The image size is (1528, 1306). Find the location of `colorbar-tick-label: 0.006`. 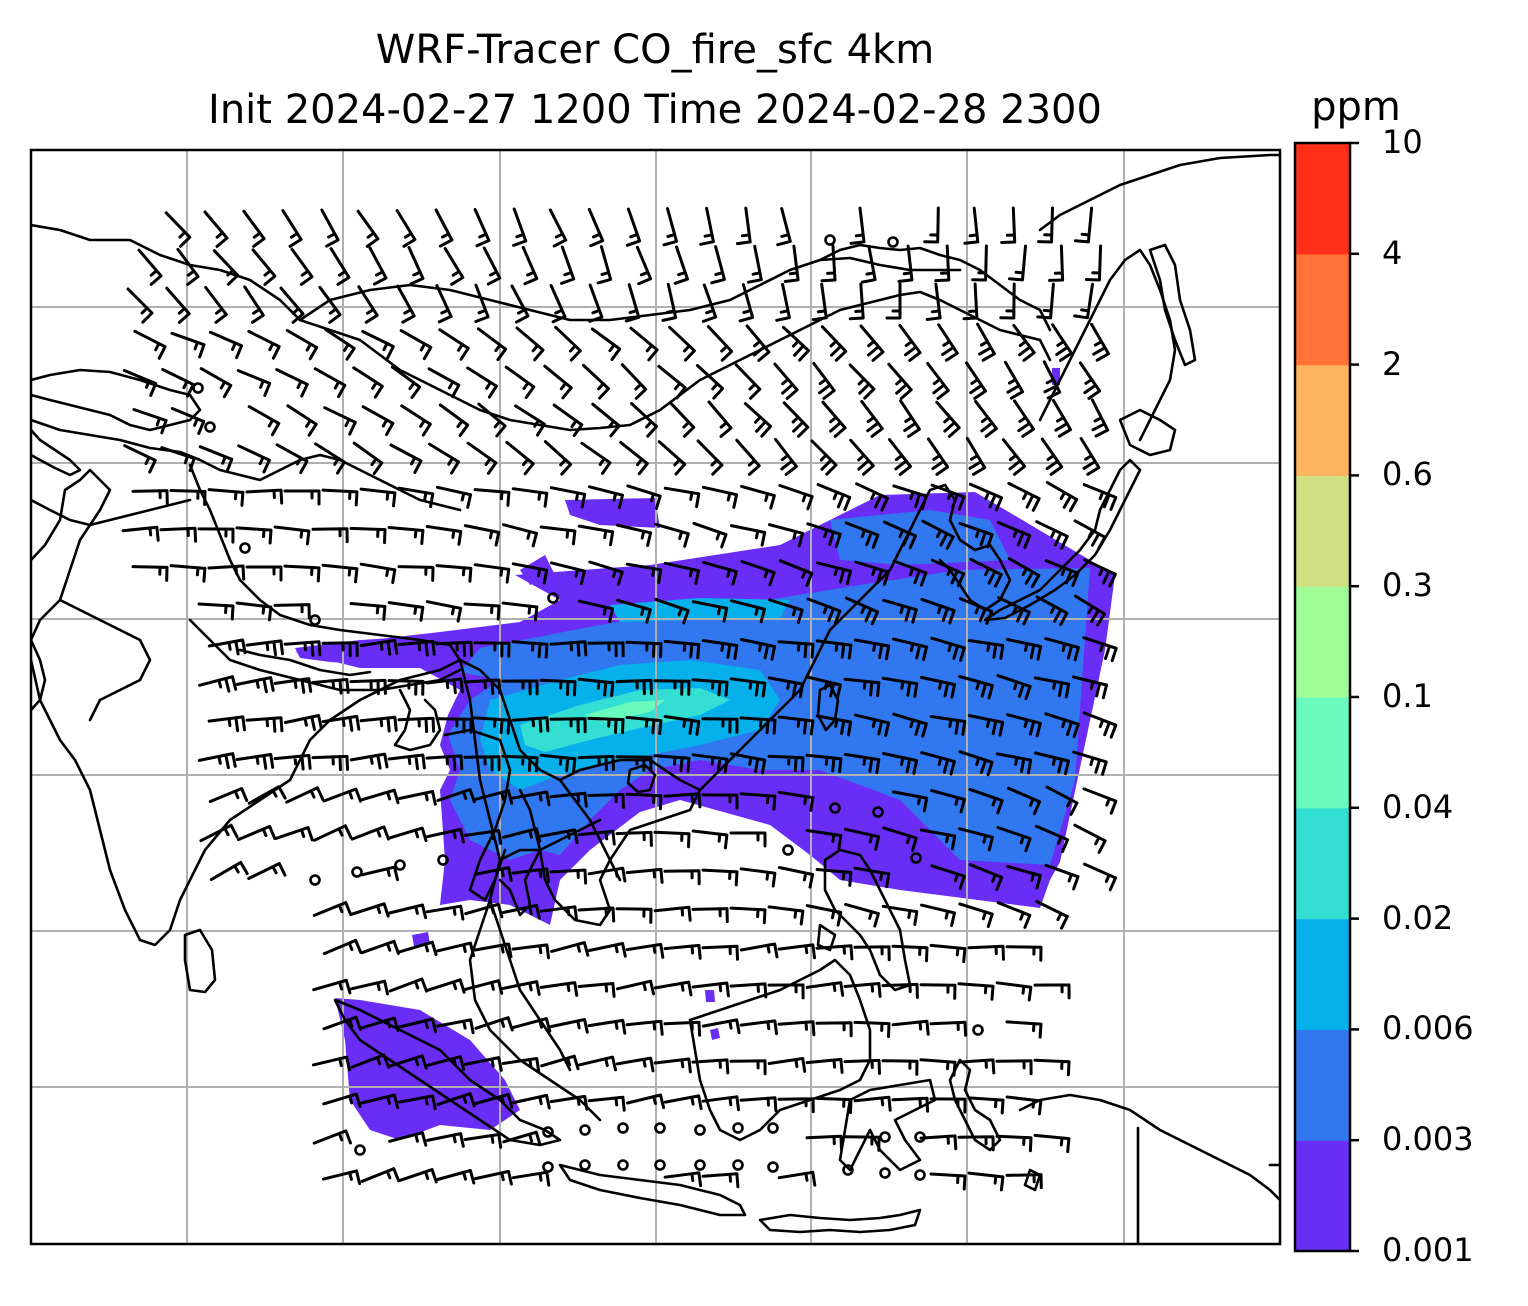

colorbar-tick-label: 0.006 is located at coordinates (1428, 1028).